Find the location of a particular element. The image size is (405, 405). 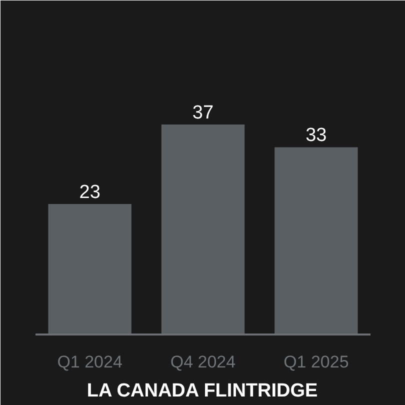

x-tick-label: Q4 2024 is located at coordinates (203, 362).